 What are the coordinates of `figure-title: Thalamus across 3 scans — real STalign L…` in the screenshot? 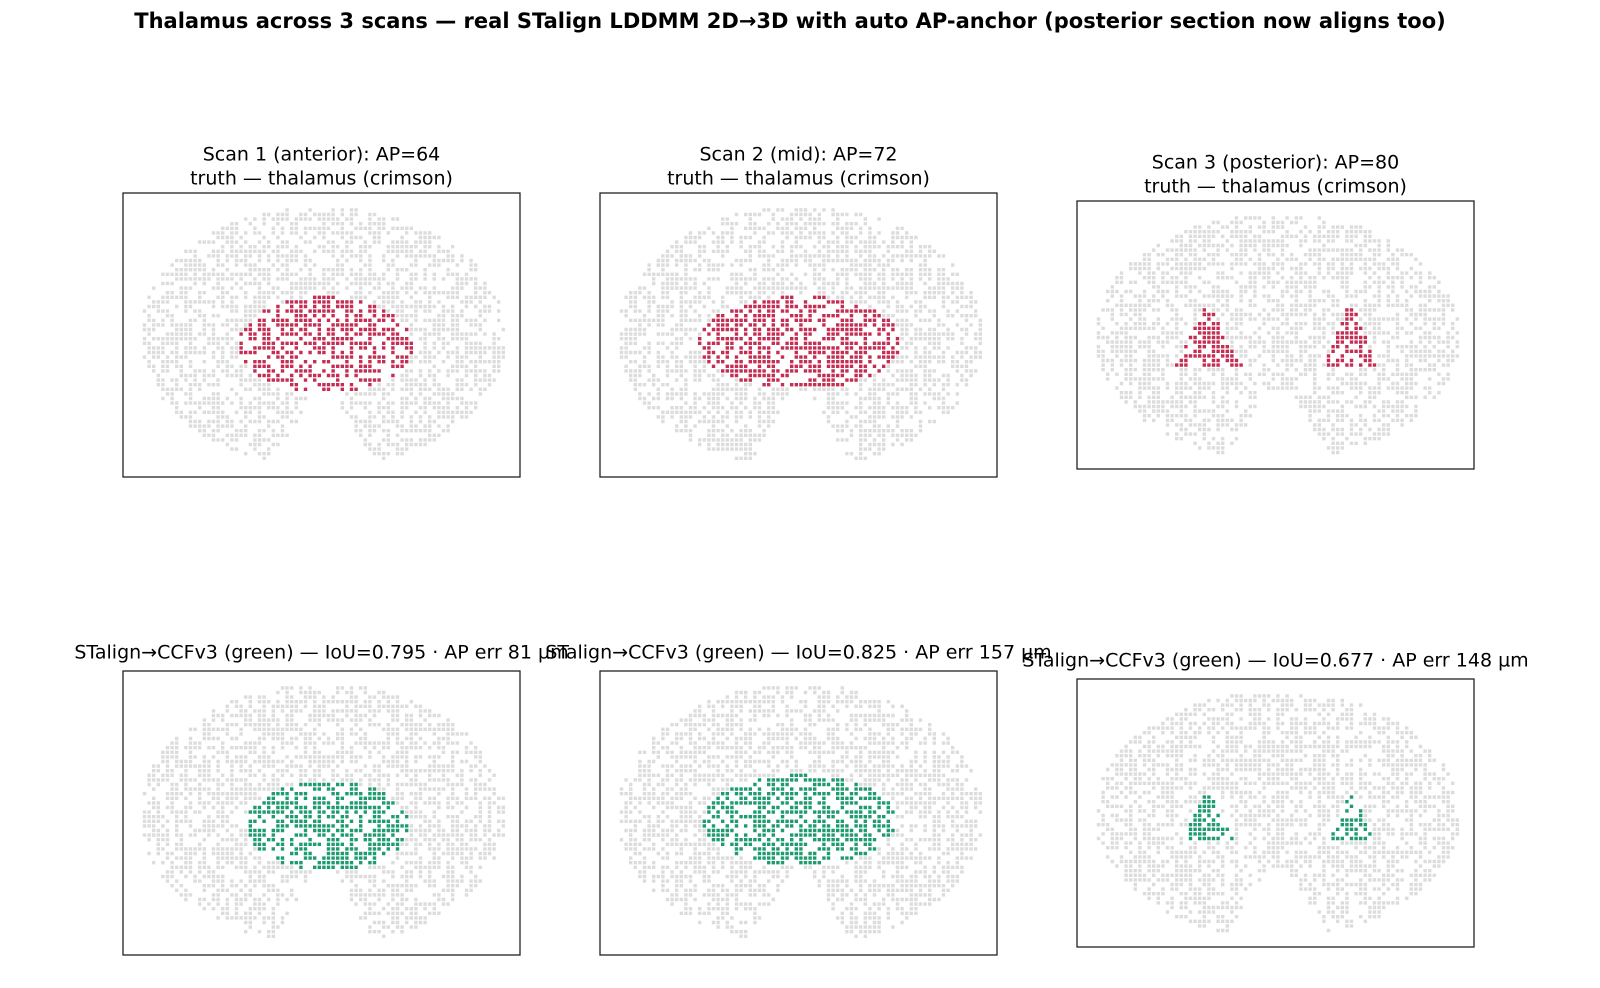 It's located at (789, 21).